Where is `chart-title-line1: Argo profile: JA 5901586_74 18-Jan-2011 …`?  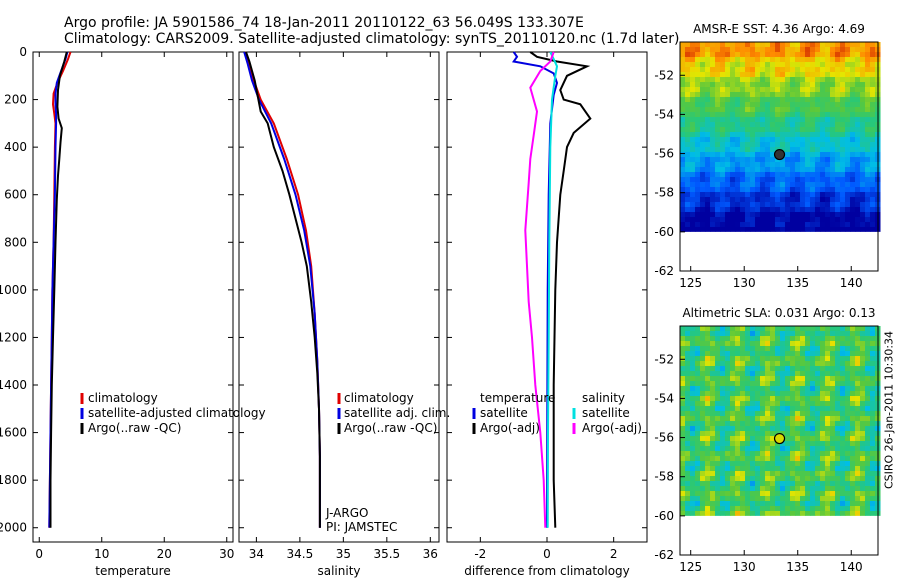 chart-title-line1: Argo profile: JA 5901586_74 18-Jan-2011 … is located at coordinates (324, 23).